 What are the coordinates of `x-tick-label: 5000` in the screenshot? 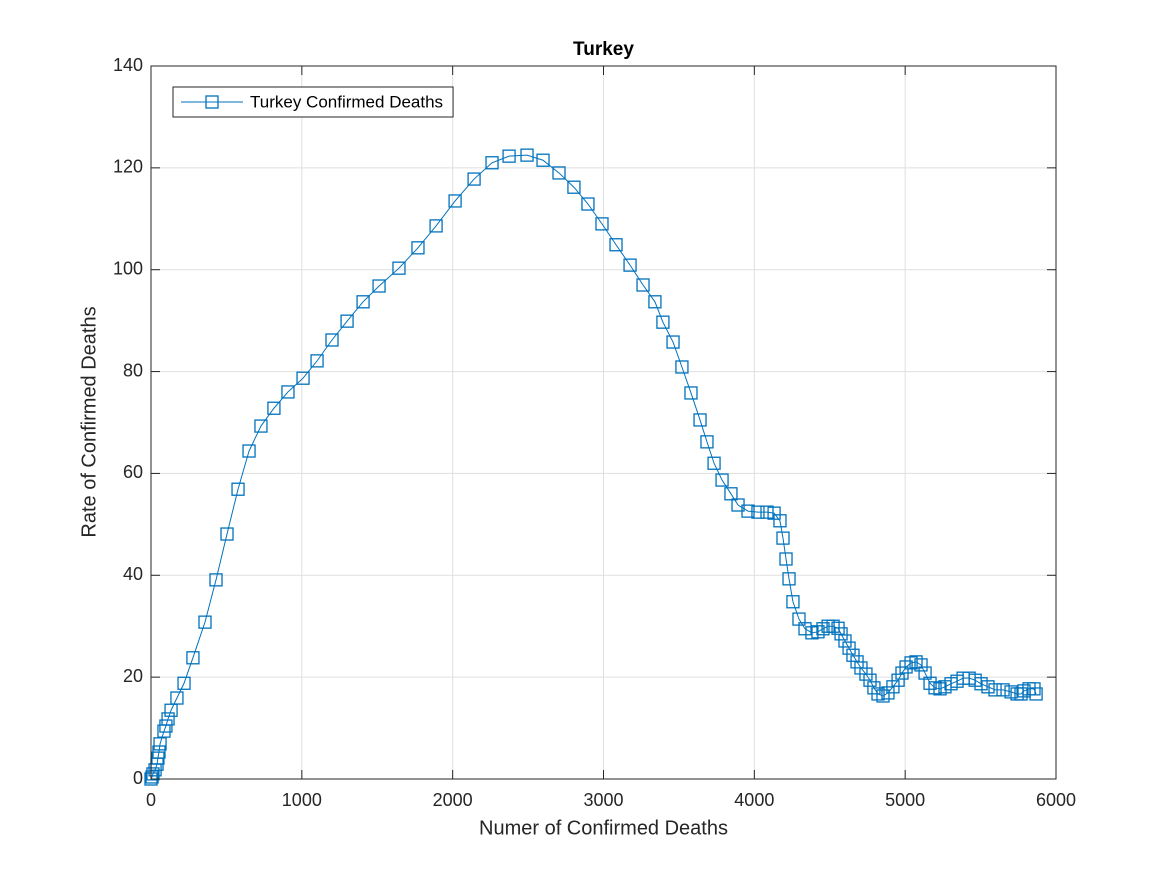 It's located at (905, 800).